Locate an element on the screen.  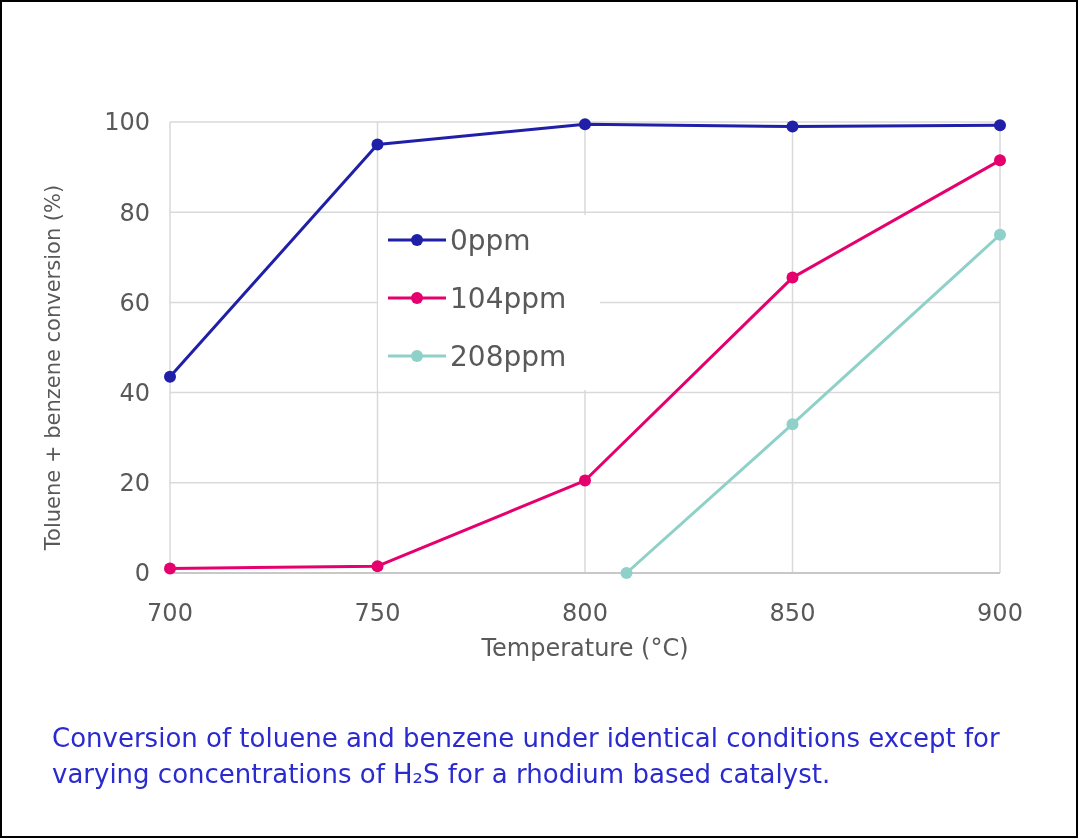
text: Conversion of toluene and benzene under identical conditions except for varying concentrations of H₂S for a rhodium based catalyst. is located at coordinates (526, 756).